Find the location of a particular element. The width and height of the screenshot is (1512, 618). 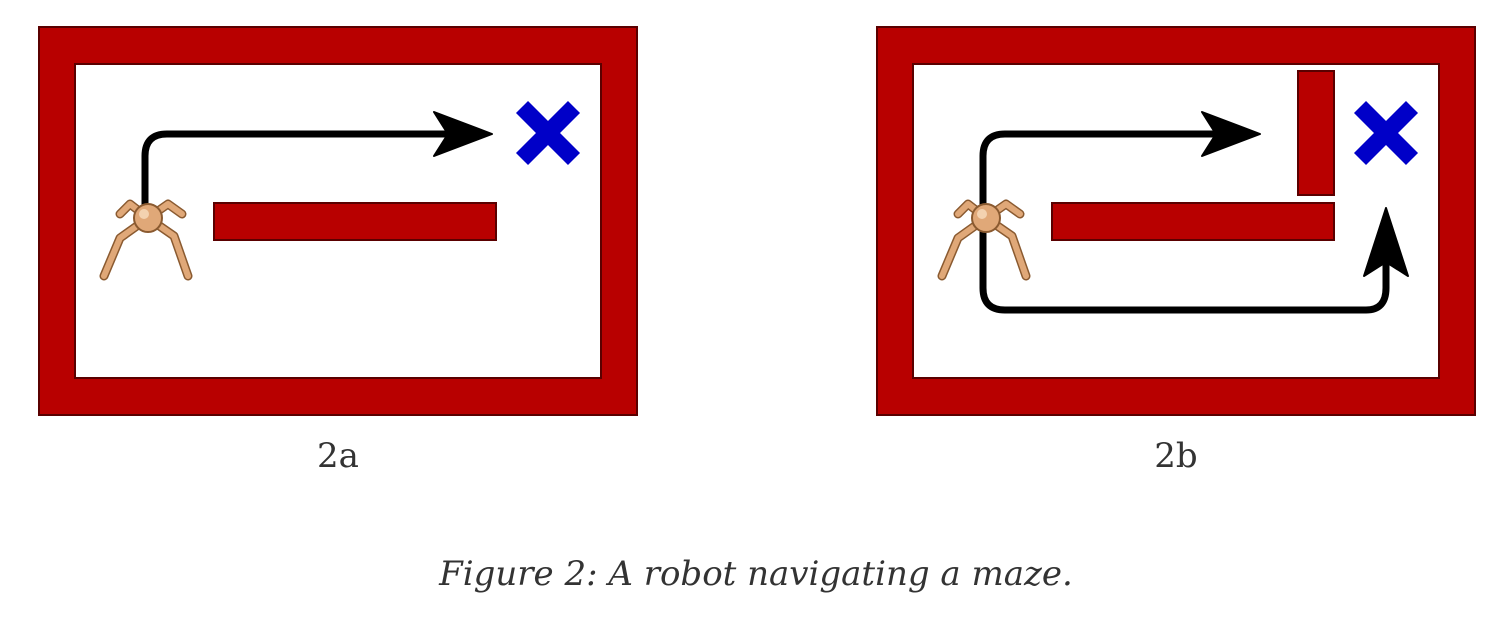

vertical-wall is located at coordinates (1316, 133).